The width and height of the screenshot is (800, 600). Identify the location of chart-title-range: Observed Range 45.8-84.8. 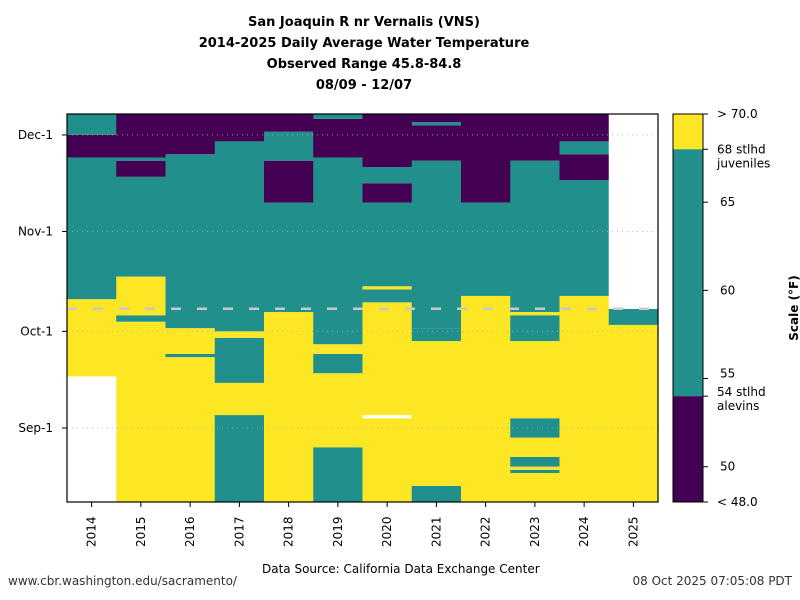
(364, 64).